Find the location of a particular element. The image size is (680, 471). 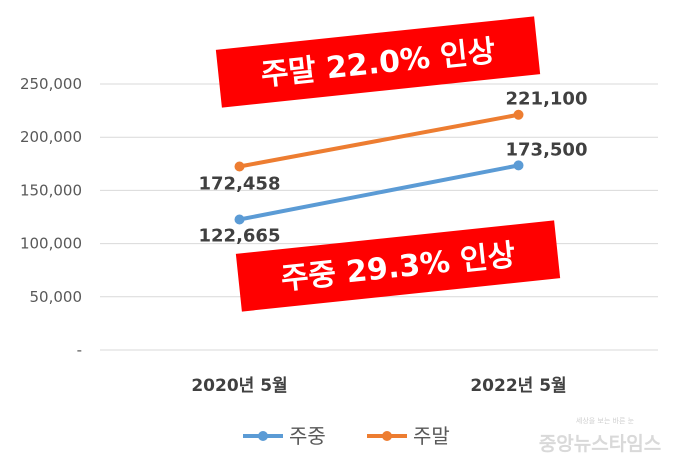

annotation-banner: 주말 22.0% 인상 is located at coordinates (378, 62).